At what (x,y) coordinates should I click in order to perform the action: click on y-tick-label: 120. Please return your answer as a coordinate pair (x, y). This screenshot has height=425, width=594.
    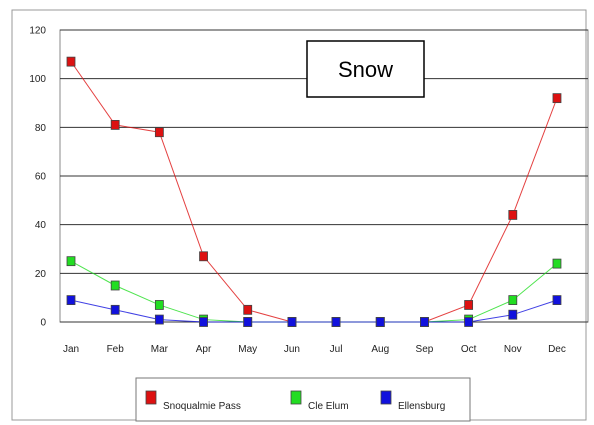
    Looking at the image, I should click on (37, 31).